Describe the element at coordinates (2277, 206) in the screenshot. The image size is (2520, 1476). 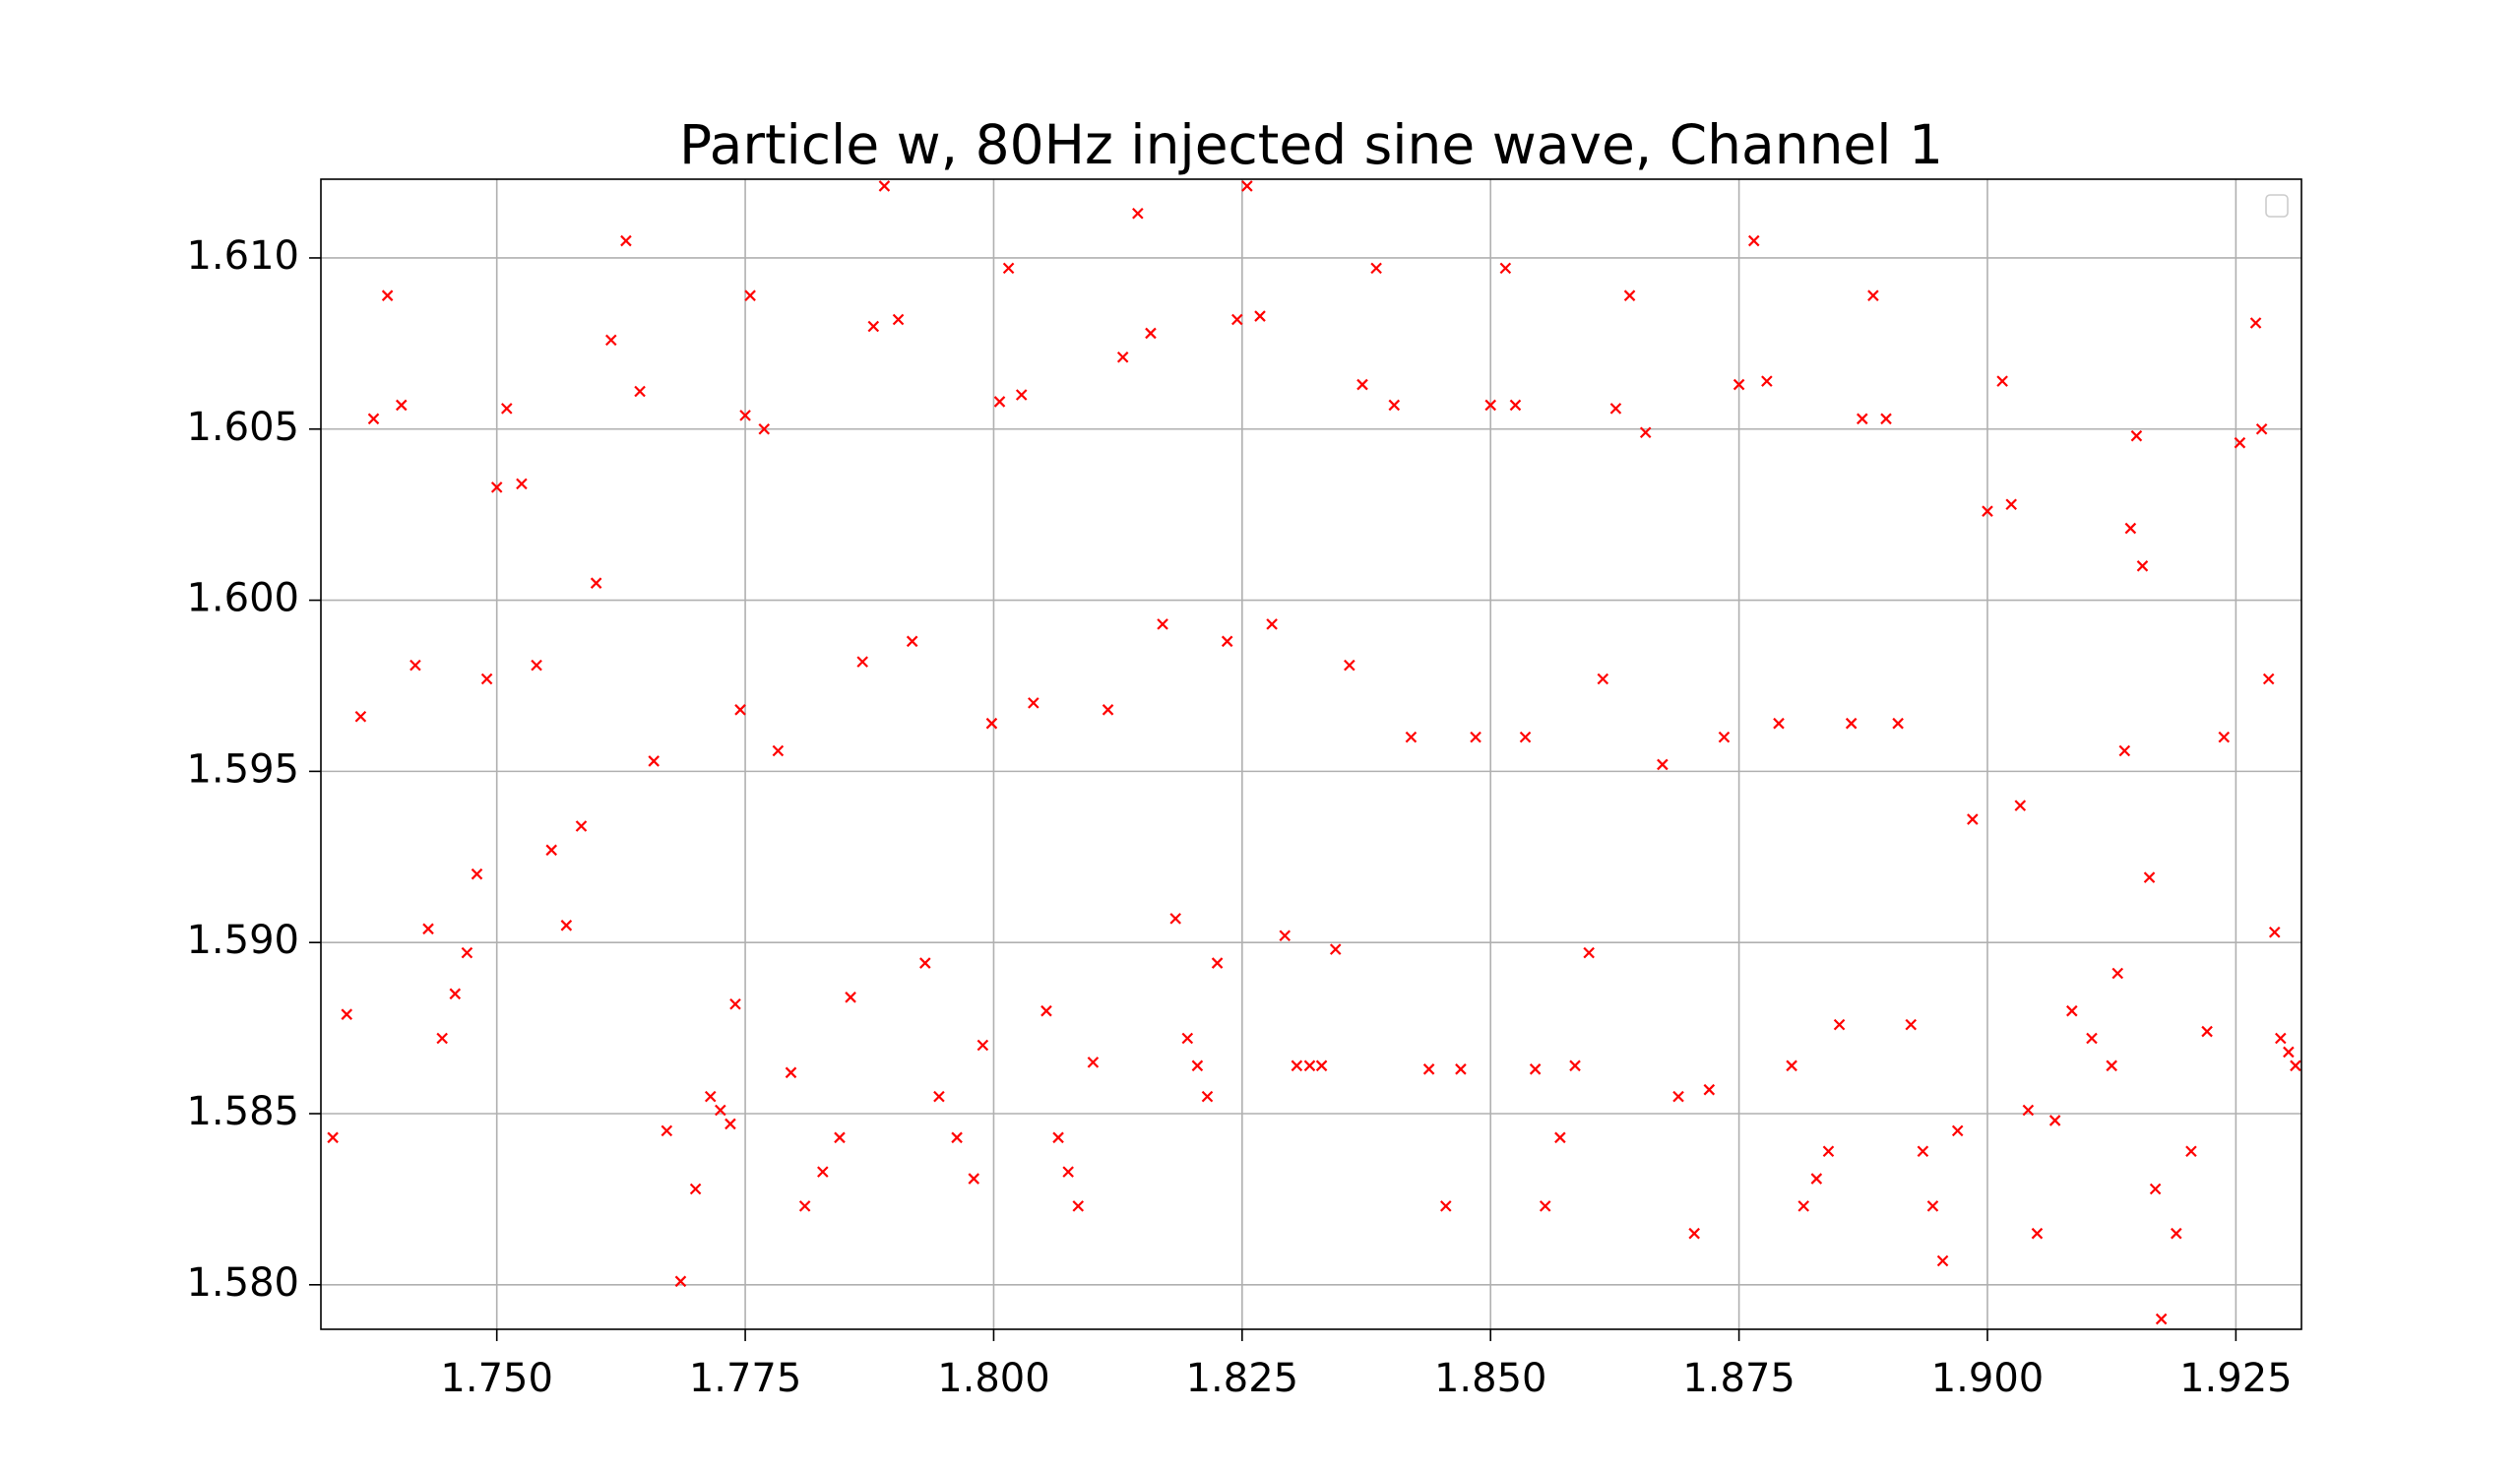
I see `legend-box` at that location.